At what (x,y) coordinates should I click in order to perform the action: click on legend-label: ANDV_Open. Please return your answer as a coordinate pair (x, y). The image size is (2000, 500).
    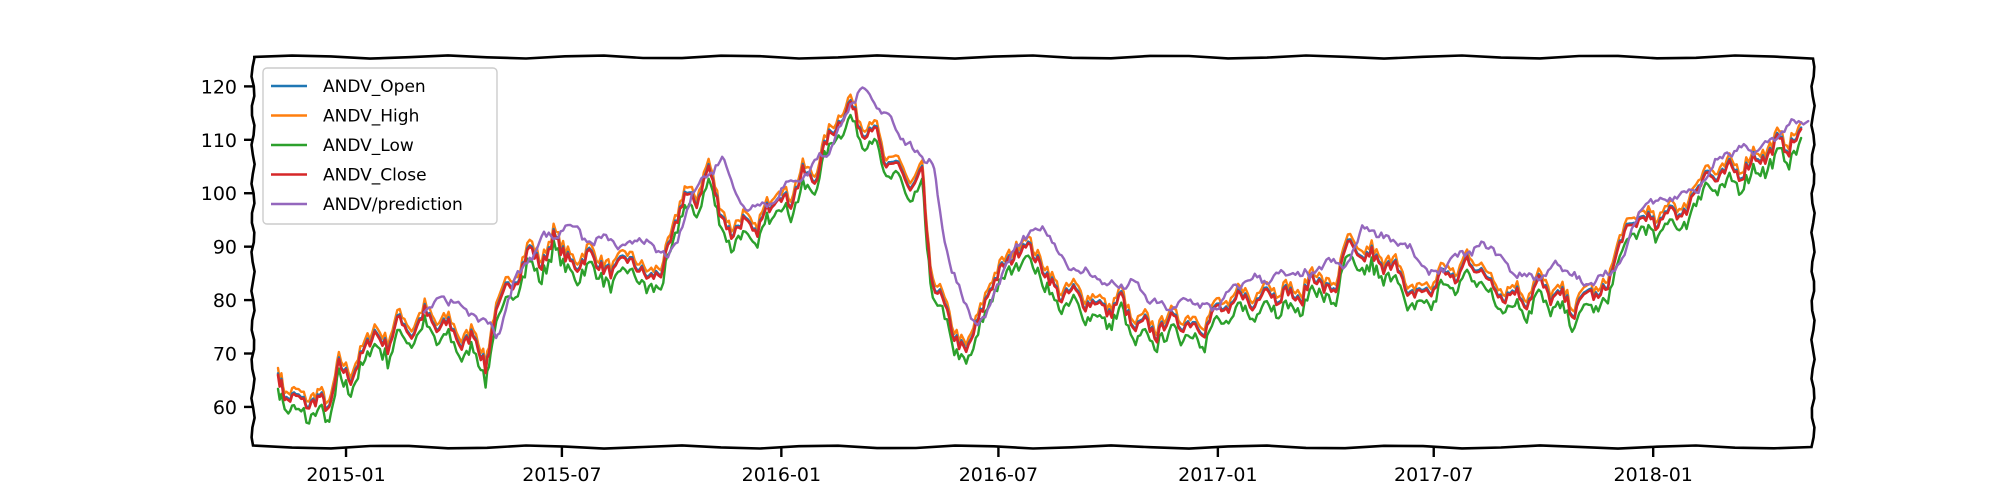
    Looking at the image, I should click on (374, 87).